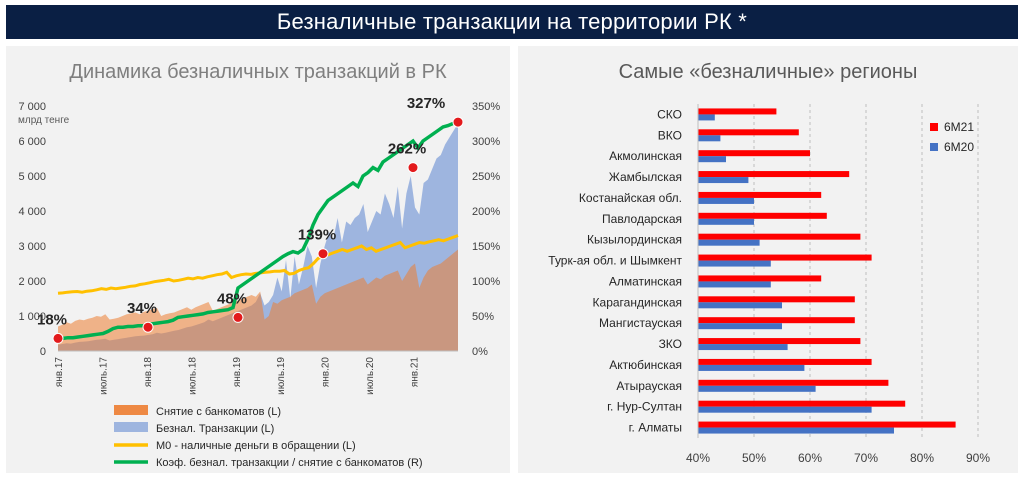 This screenshot has height=478, width=1024. I want to click on region-label: ВКО, so click(670, 135).